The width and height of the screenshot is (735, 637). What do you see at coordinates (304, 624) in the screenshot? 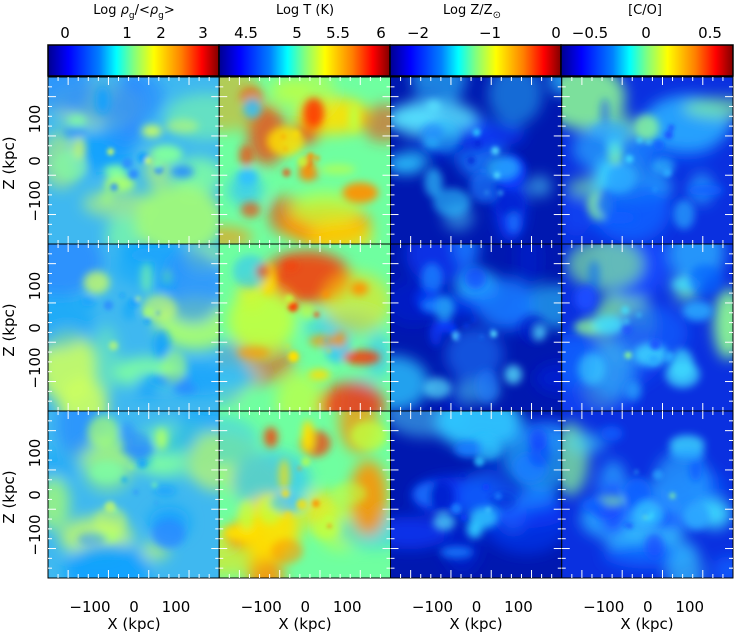
I see `xlabel-col2: X (kpc)` at bounding box center [304, 624].